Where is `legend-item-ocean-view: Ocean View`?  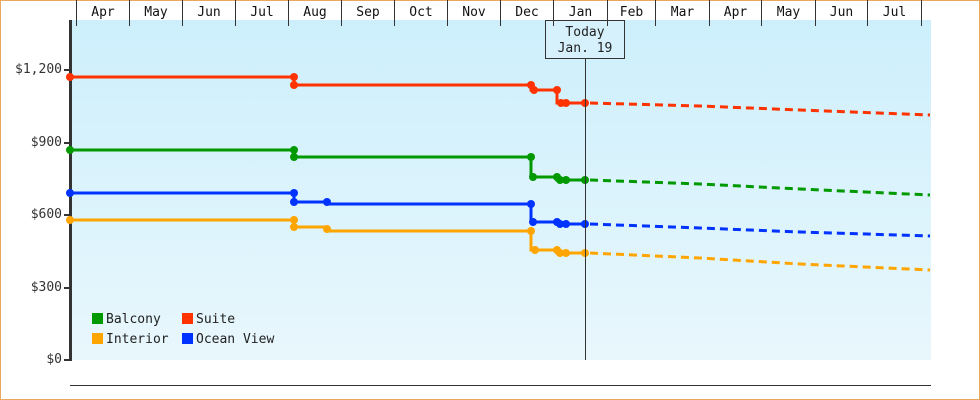 legend-item-ocean-view: Ocean View is located at coordinates (228, 339).